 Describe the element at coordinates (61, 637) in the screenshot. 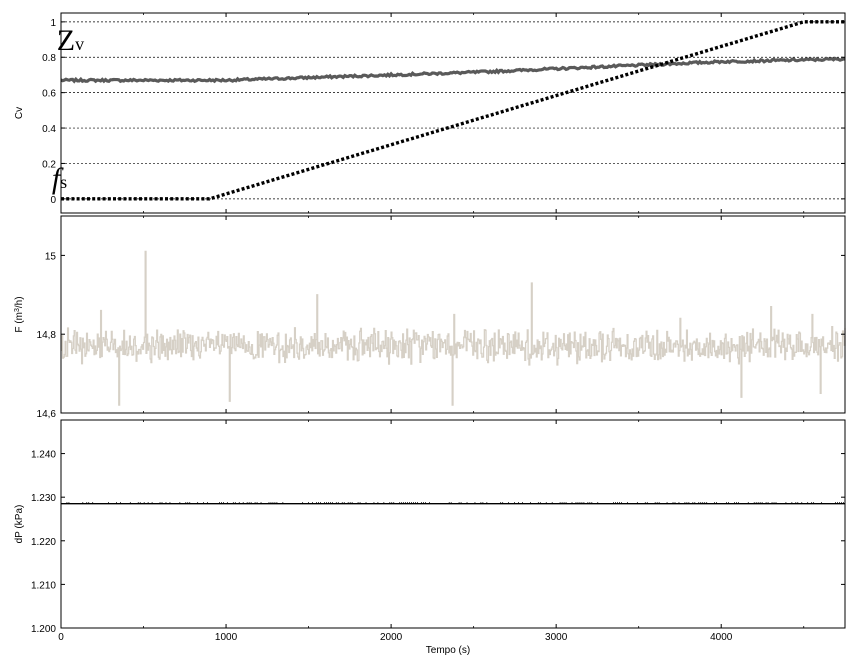

I see `x-tick-label: 0` at that location.